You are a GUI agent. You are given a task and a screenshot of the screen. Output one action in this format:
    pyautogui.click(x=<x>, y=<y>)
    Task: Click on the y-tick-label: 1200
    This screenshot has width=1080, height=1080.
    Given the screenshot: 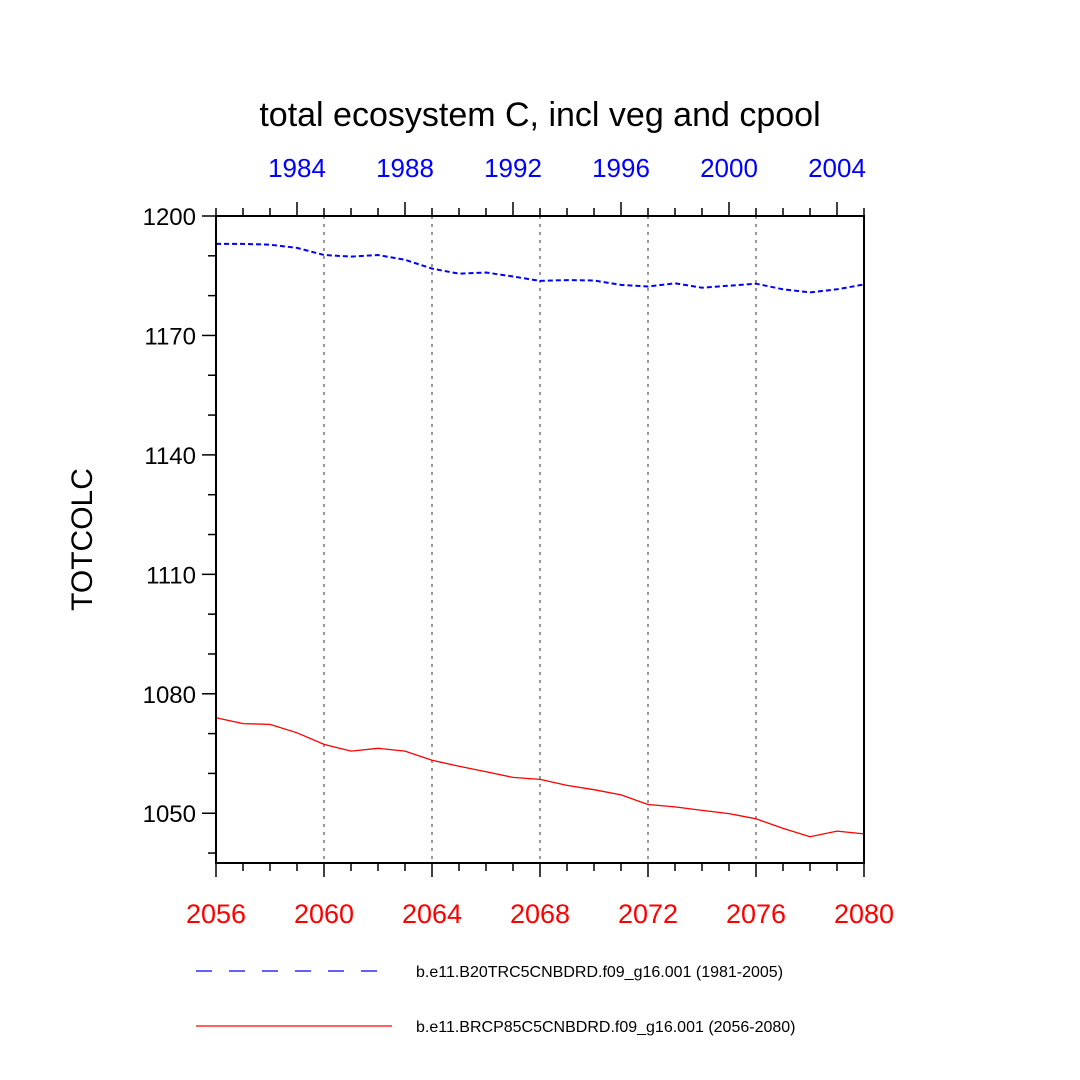 What is the action you would take?
    pyautogui.click(x=169, y=217)
    